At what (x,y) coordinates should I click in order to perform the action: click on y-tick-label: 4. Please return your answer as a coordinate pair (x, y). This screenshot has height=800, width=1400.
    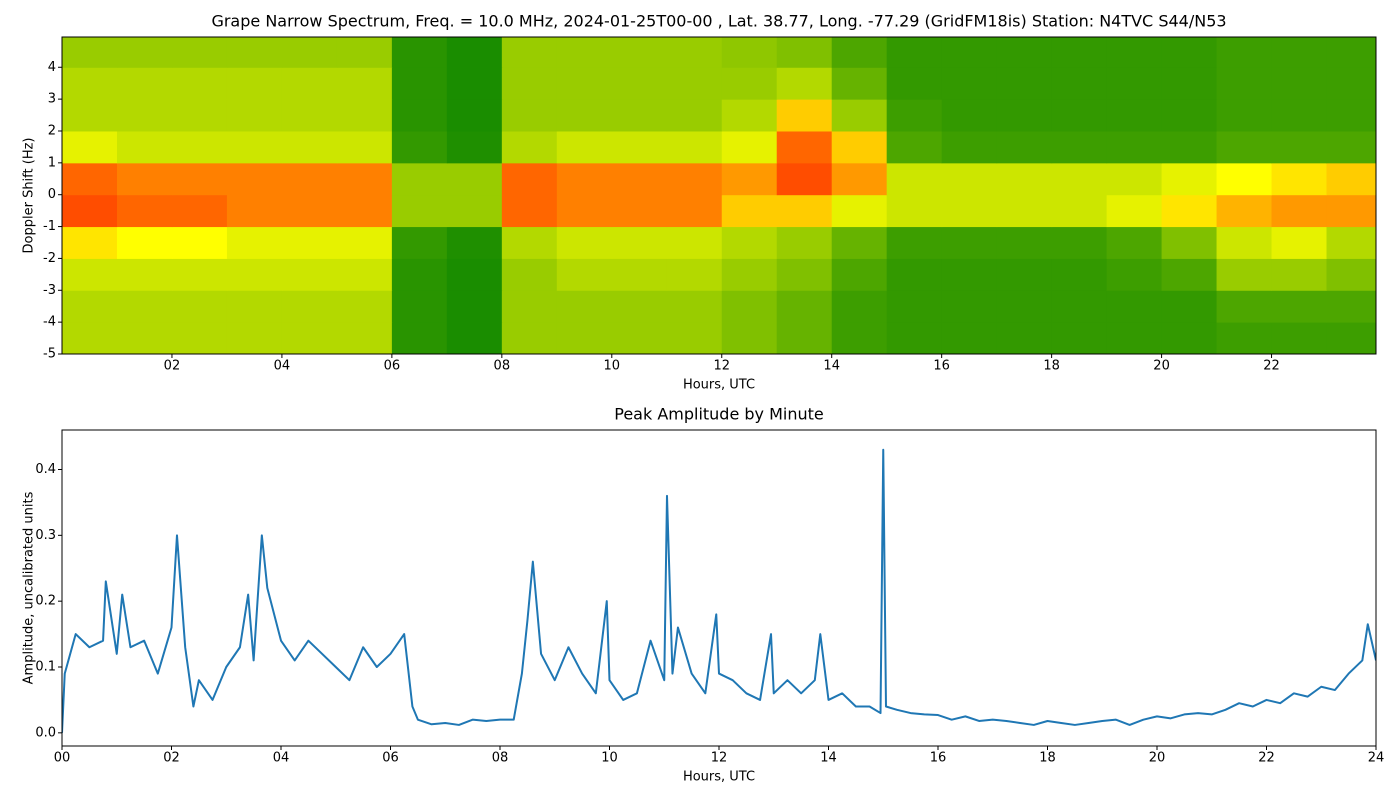
    Looking at the image, I should click on (52, 67).